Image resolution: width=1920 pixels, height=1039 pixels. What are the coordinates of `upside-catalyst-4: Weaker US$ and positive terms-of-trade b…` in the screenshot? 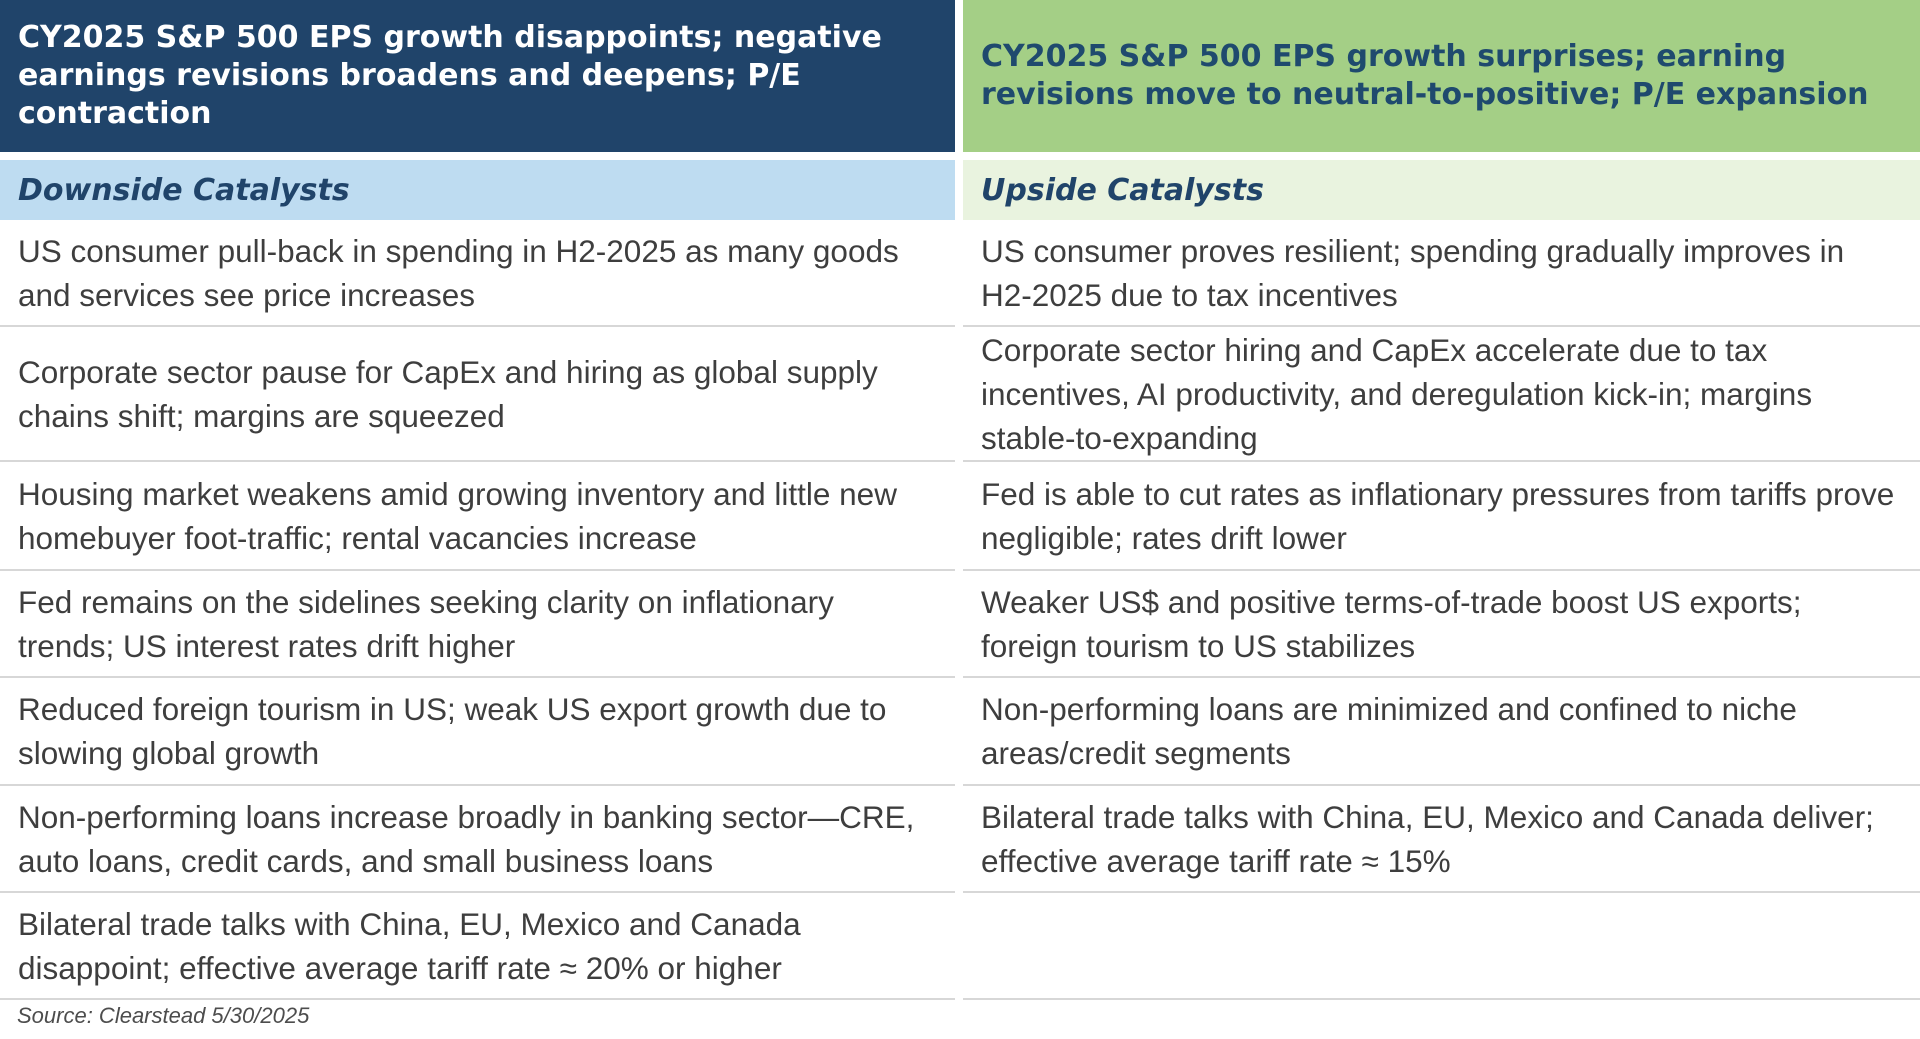 It's located at (1441, 624).